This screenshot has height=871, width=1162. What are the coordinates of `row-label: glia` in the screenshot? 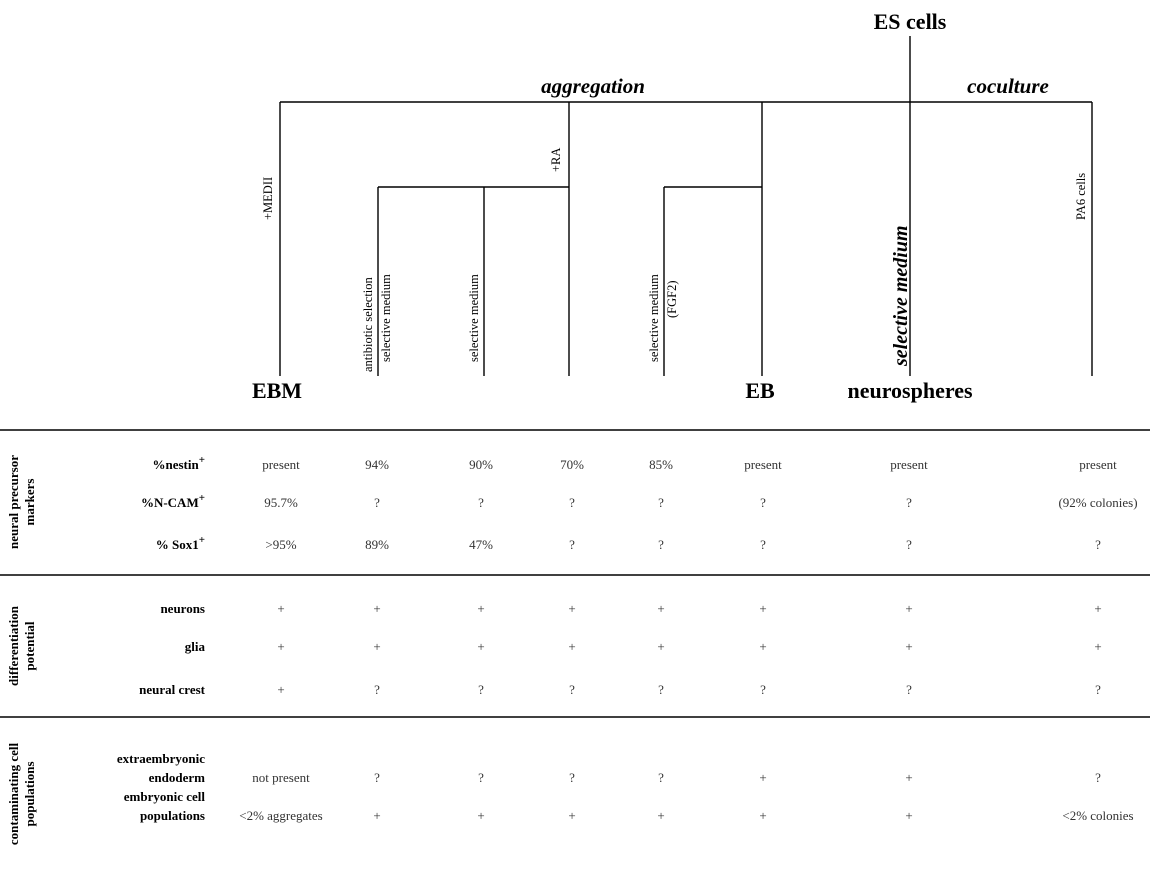 It's located at (195, 646).